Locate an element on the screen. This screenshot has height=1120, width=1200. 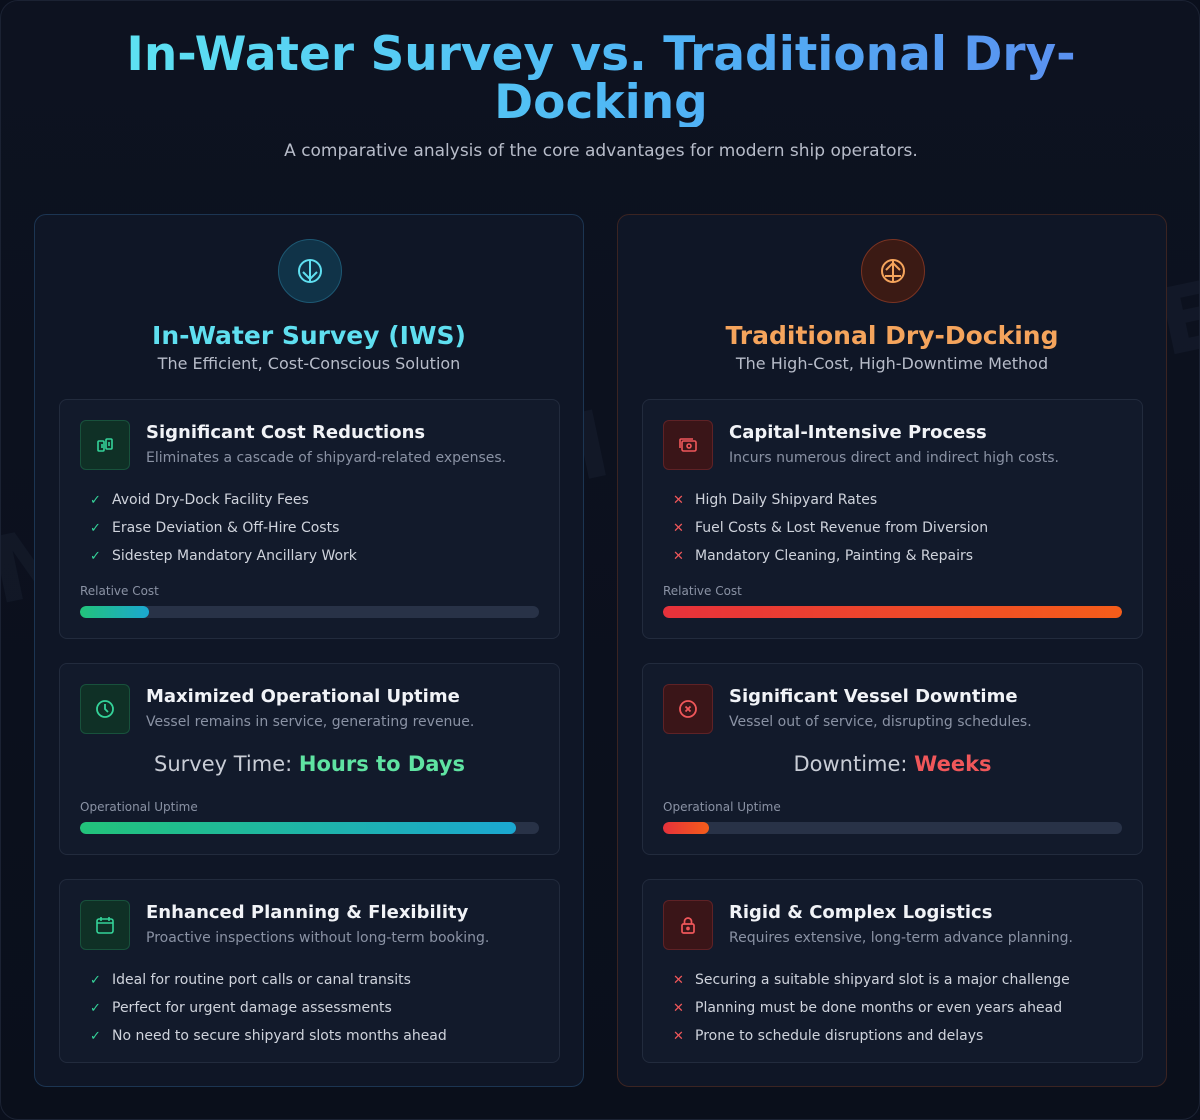
card-title: Capital-Intensive Process is located at coordinates (858, 432).